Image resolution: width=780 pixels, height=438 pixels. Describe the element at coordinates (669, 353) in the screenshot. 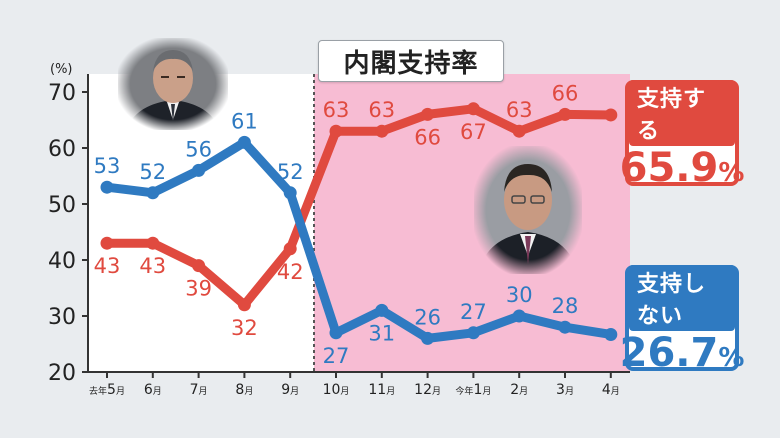

I see `nonsupport-value-number: 26.7` at that location.